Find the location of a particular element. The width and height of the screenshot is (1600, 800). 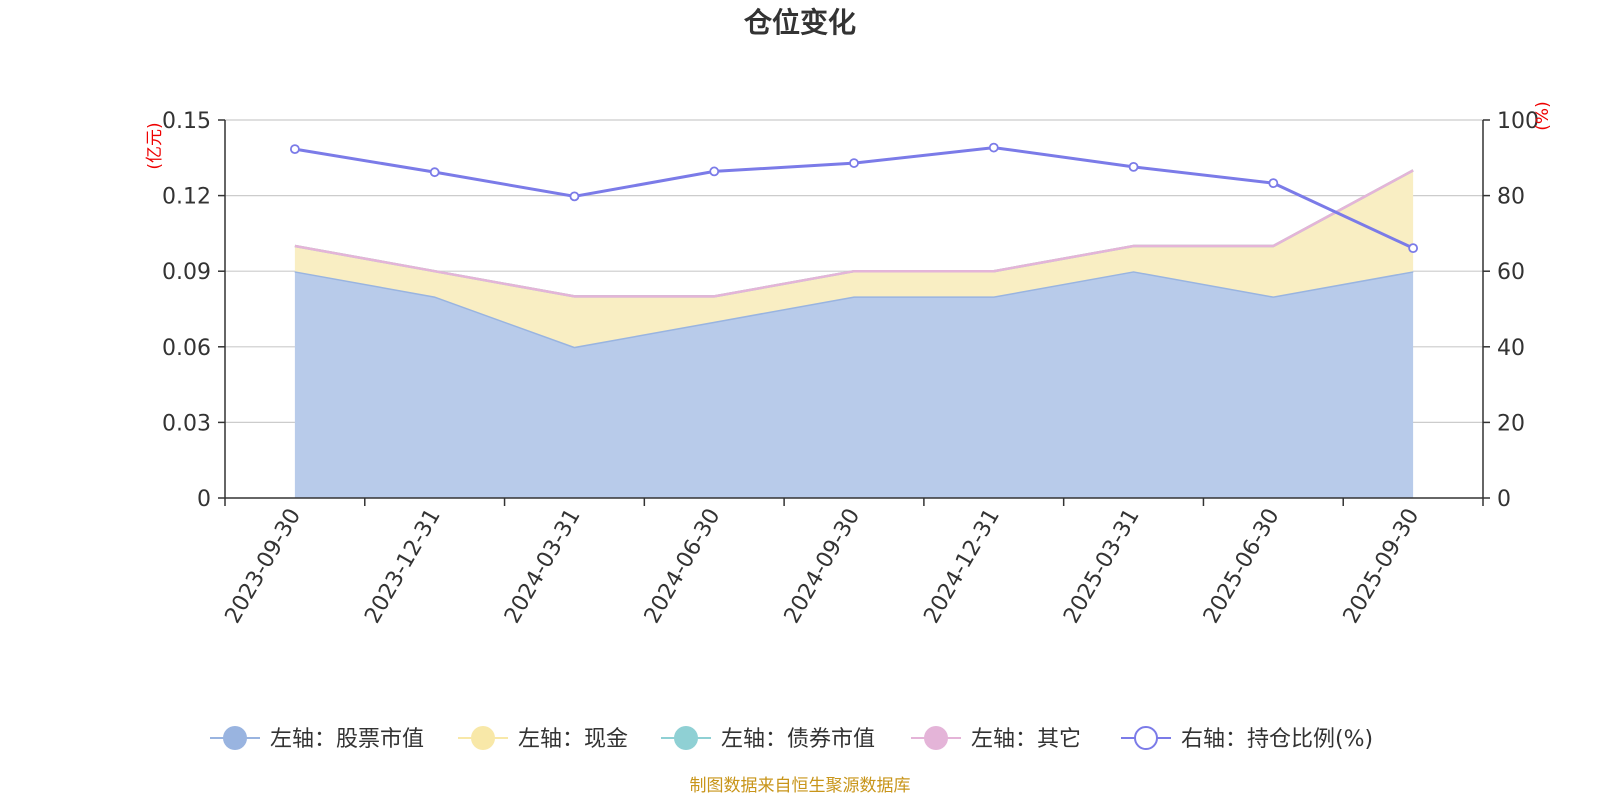

x-tick-label: 2025-09-30 is located at coordinates (1382, 566).